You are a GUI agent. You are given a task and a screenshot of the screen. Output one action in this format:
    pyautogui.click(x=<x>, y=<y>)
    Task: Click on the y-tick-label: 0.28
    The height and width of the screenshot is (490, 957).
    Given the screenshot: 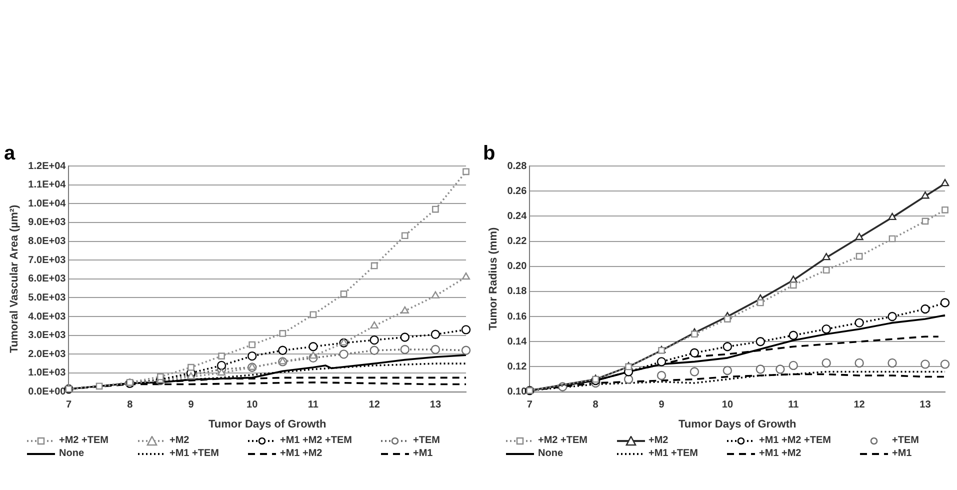 What is the action you would take?
    pyautogui.click(x=517, y=166)
    